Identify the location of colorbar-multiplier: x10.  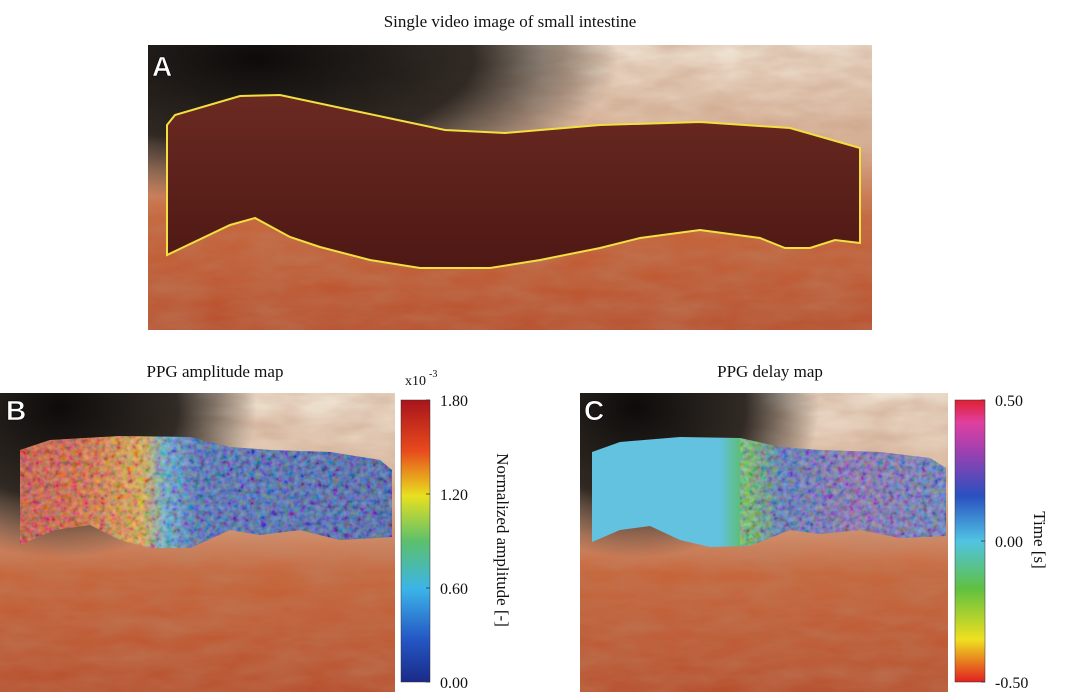
(415, 381).